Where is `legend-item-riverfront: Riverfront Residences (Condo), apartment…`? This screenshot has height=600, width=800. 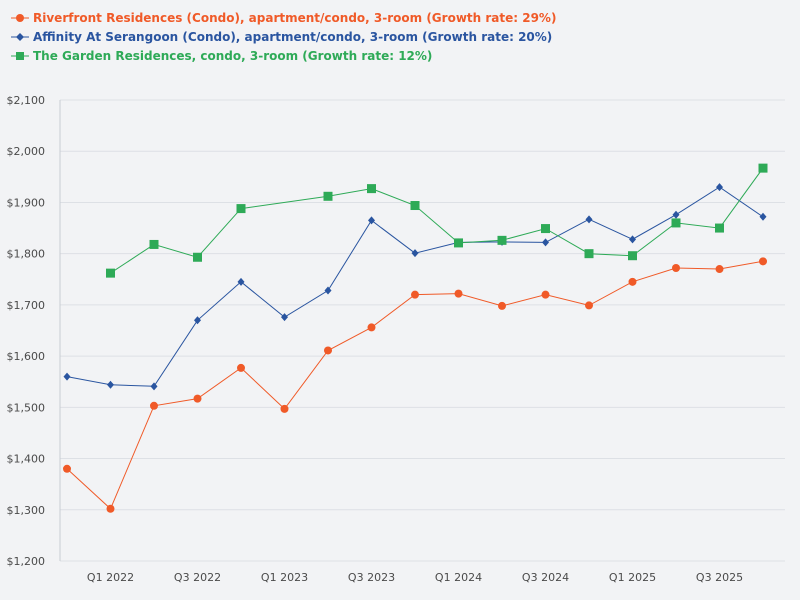
legend-item-riverfront: Riverfront Residences (Condo), apartment… is located at coordinates (283, 17).